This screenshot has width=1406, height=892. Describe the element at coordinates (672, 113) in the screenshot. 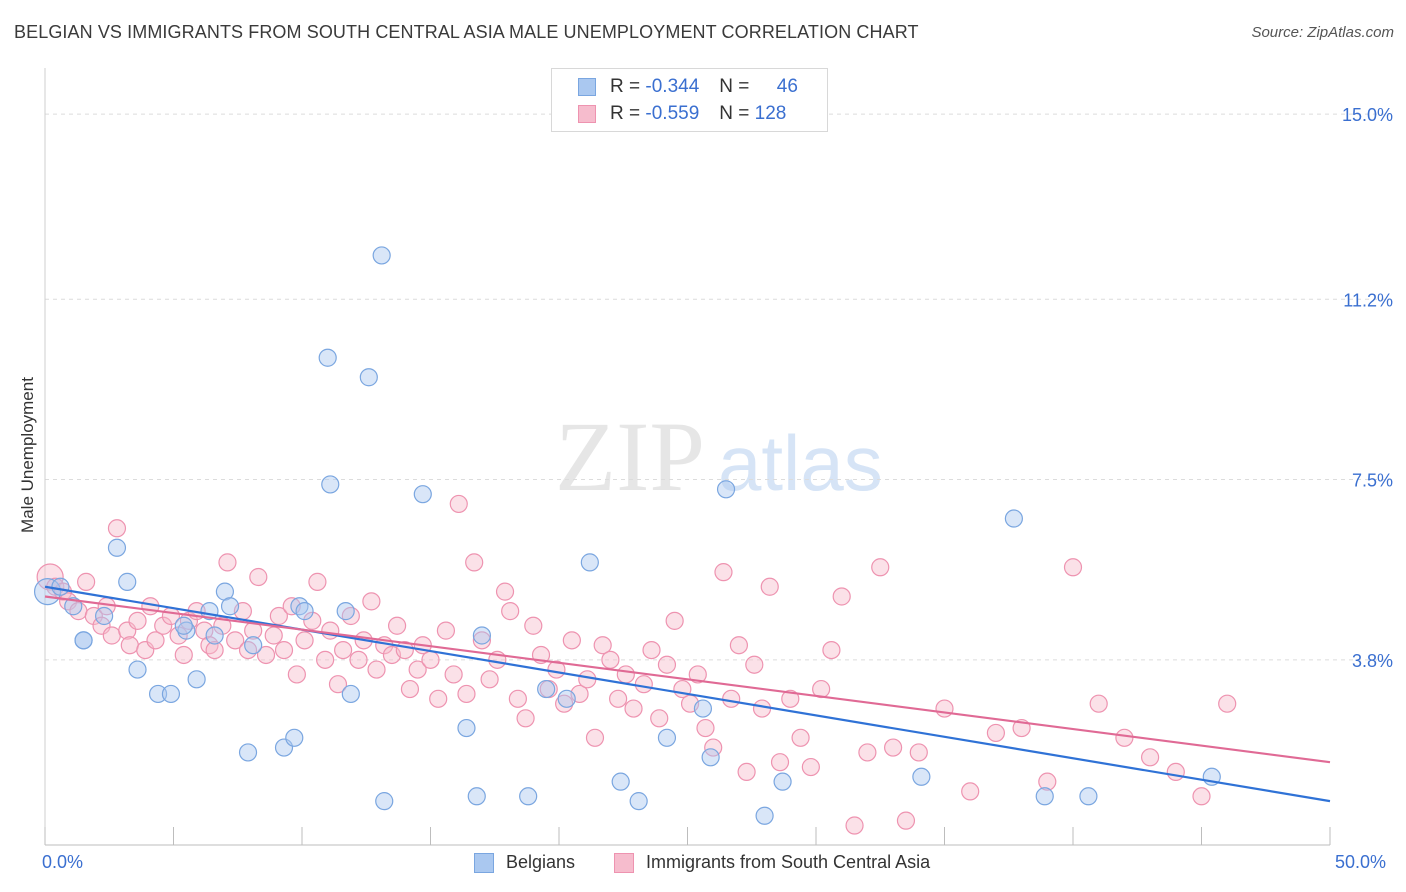

I see `r-value: -0.559` at that location.